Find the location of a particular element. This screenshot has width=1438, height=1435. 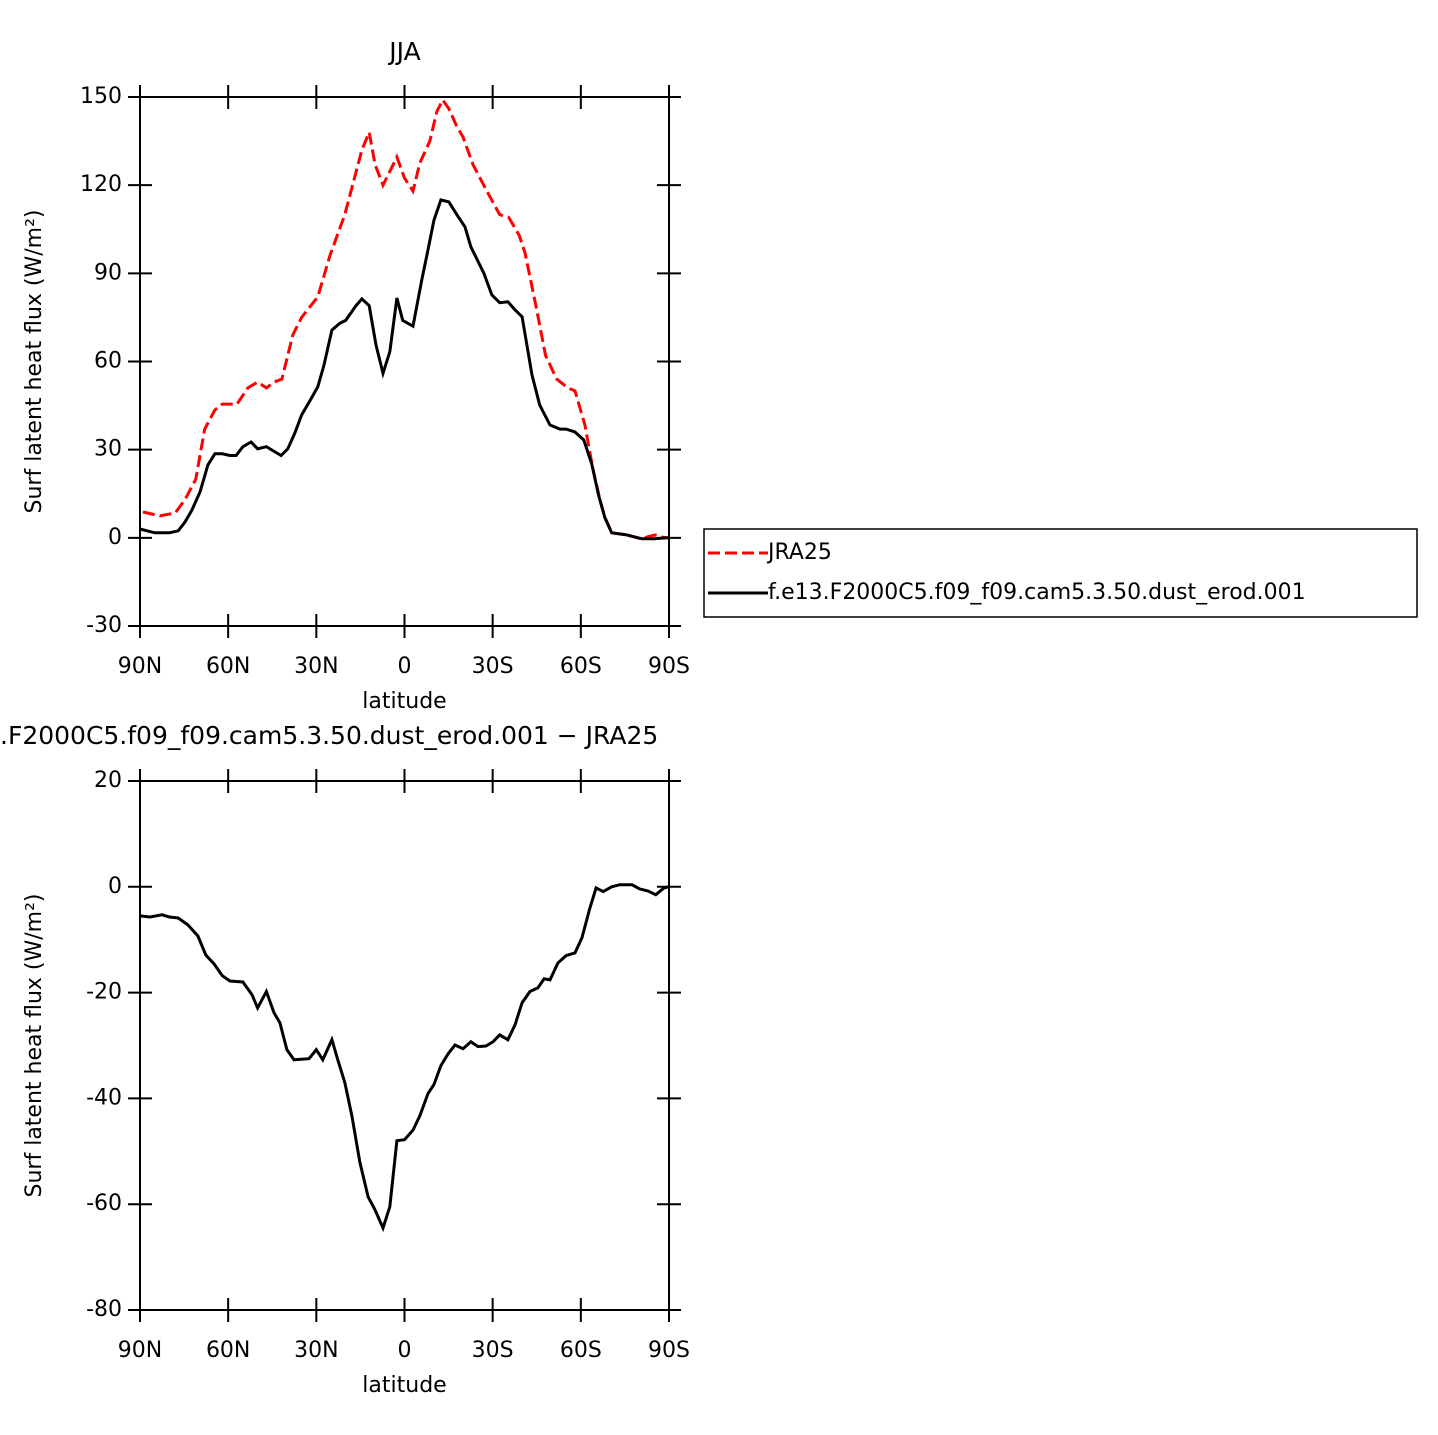

y-tick-label: -30 is located at coordinates (104, 625).